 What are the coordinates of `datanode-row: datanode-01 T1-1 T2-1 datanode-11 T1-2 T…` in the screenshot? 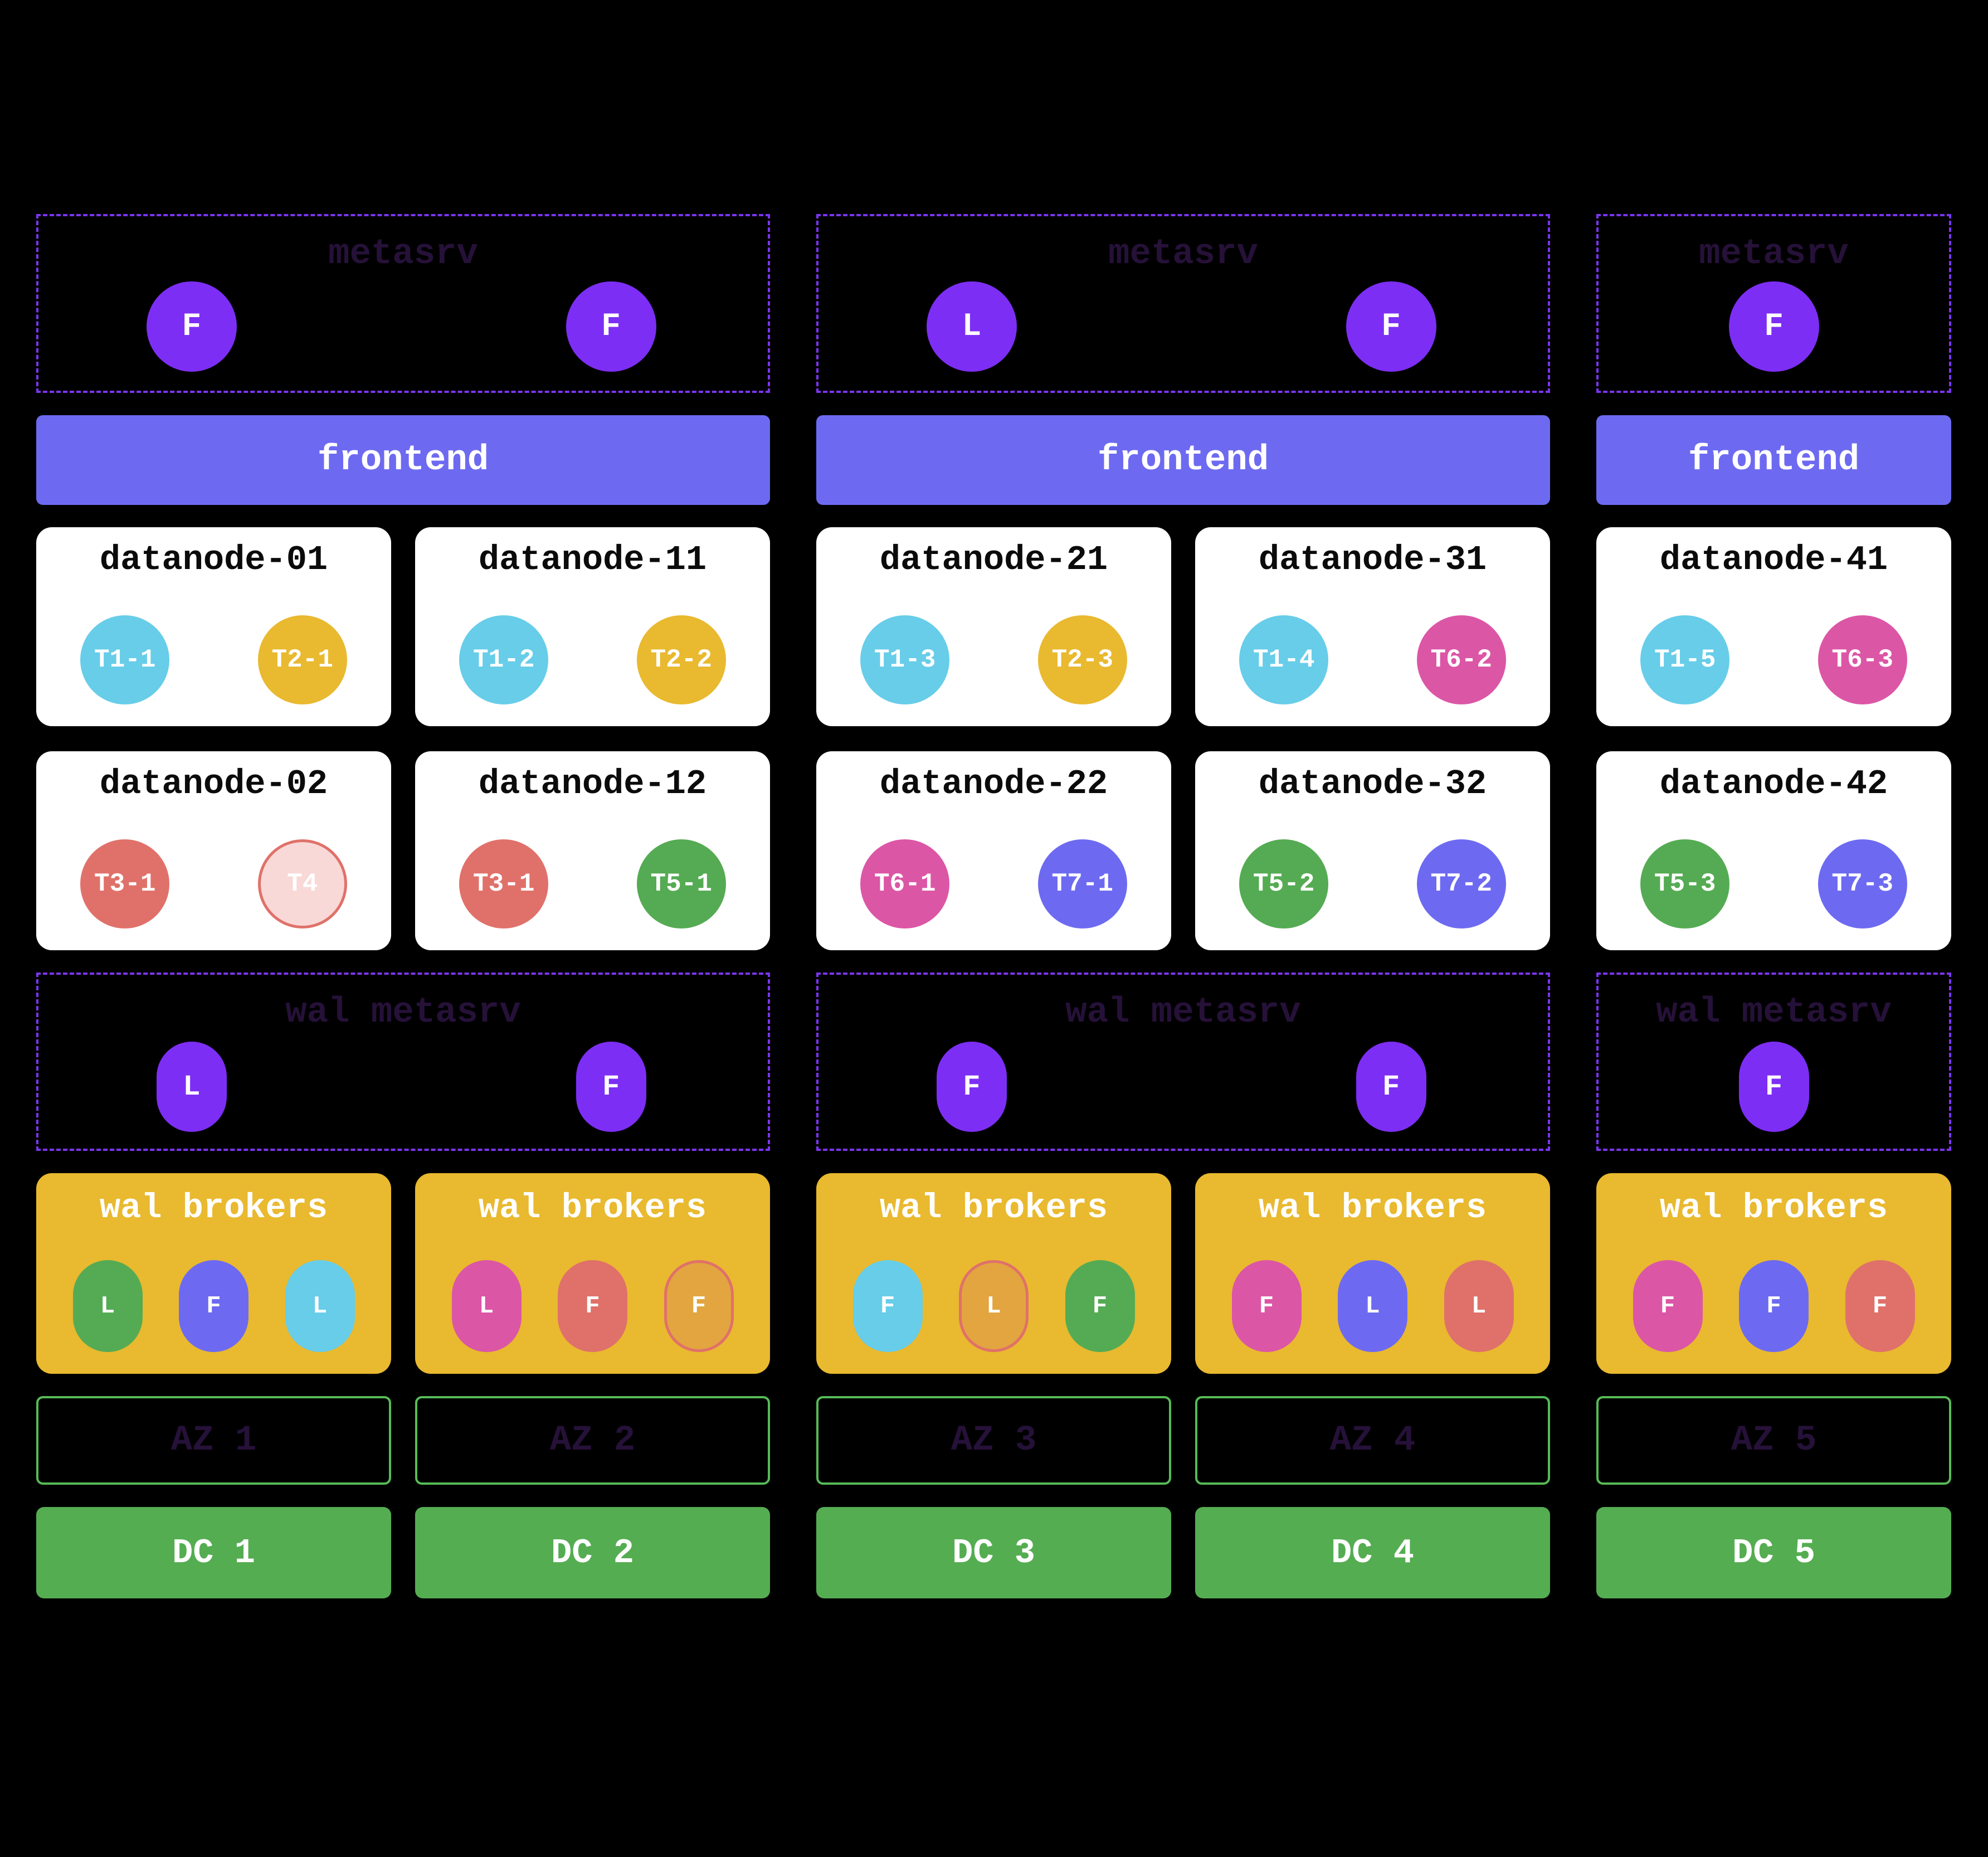 It's located at (403, 627).